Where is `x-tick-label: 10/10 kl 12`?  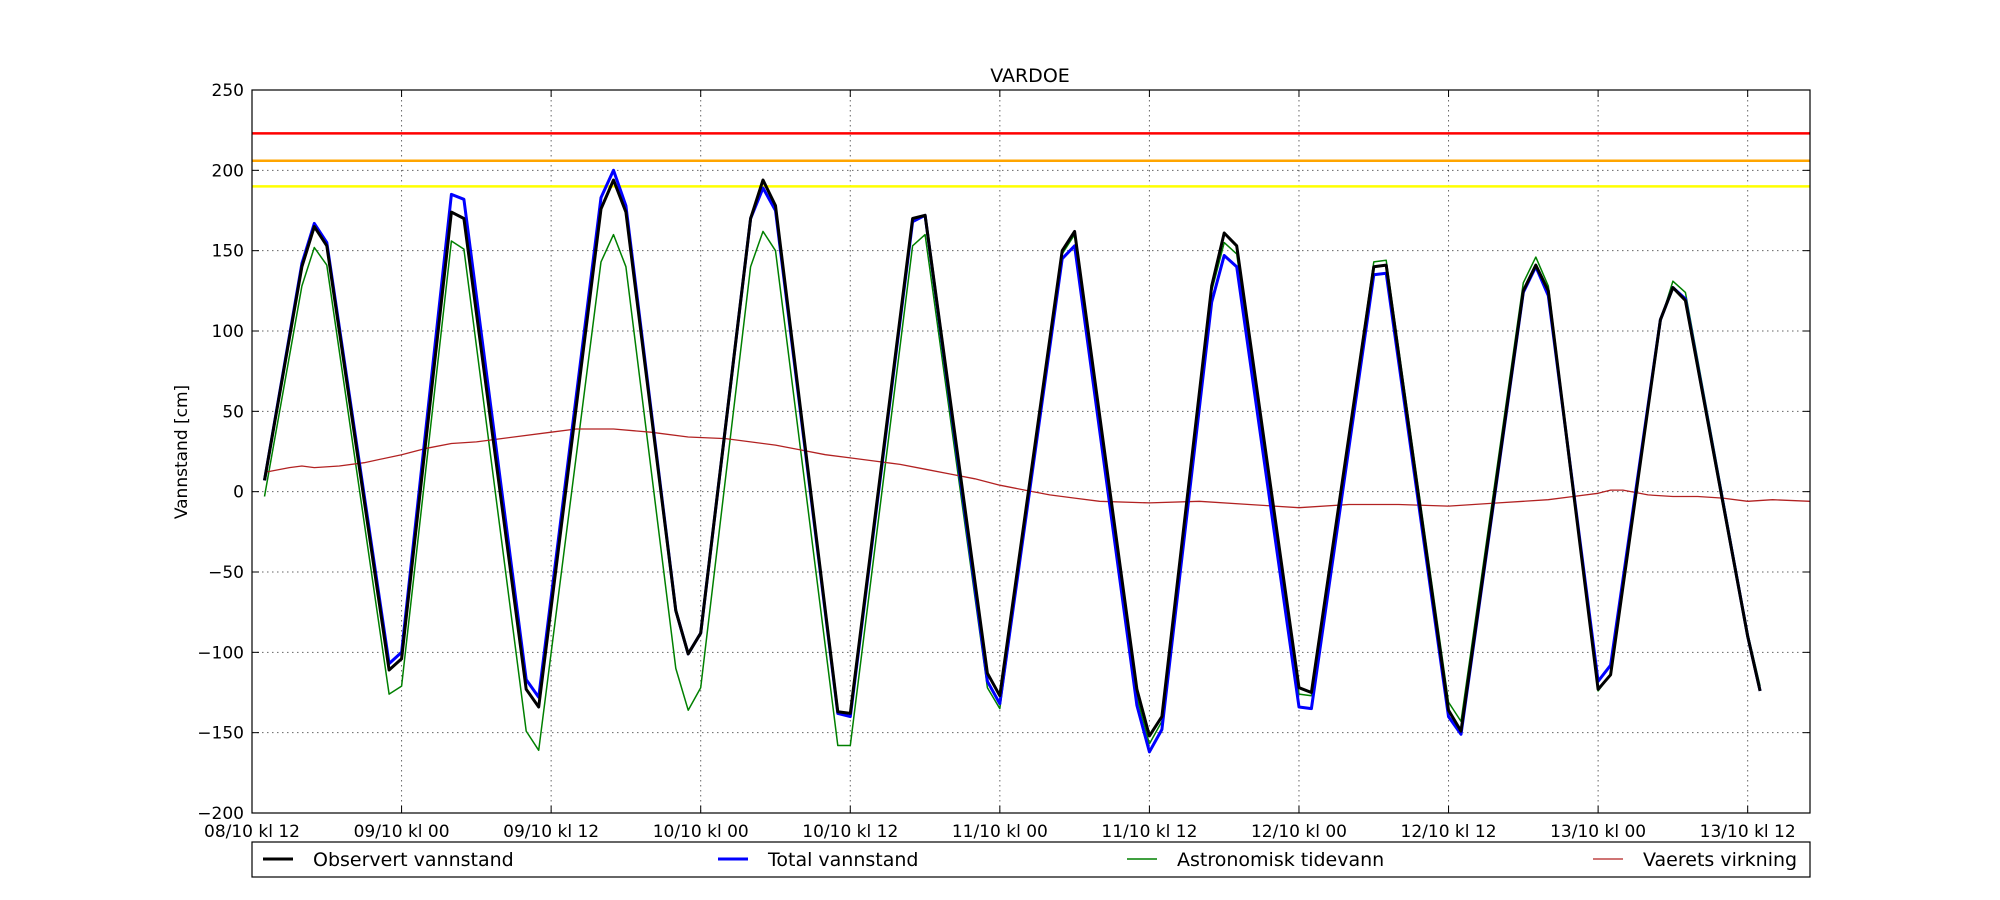
x-tick-label: 10/10 kl 12 is located at coordinates (850, 832).